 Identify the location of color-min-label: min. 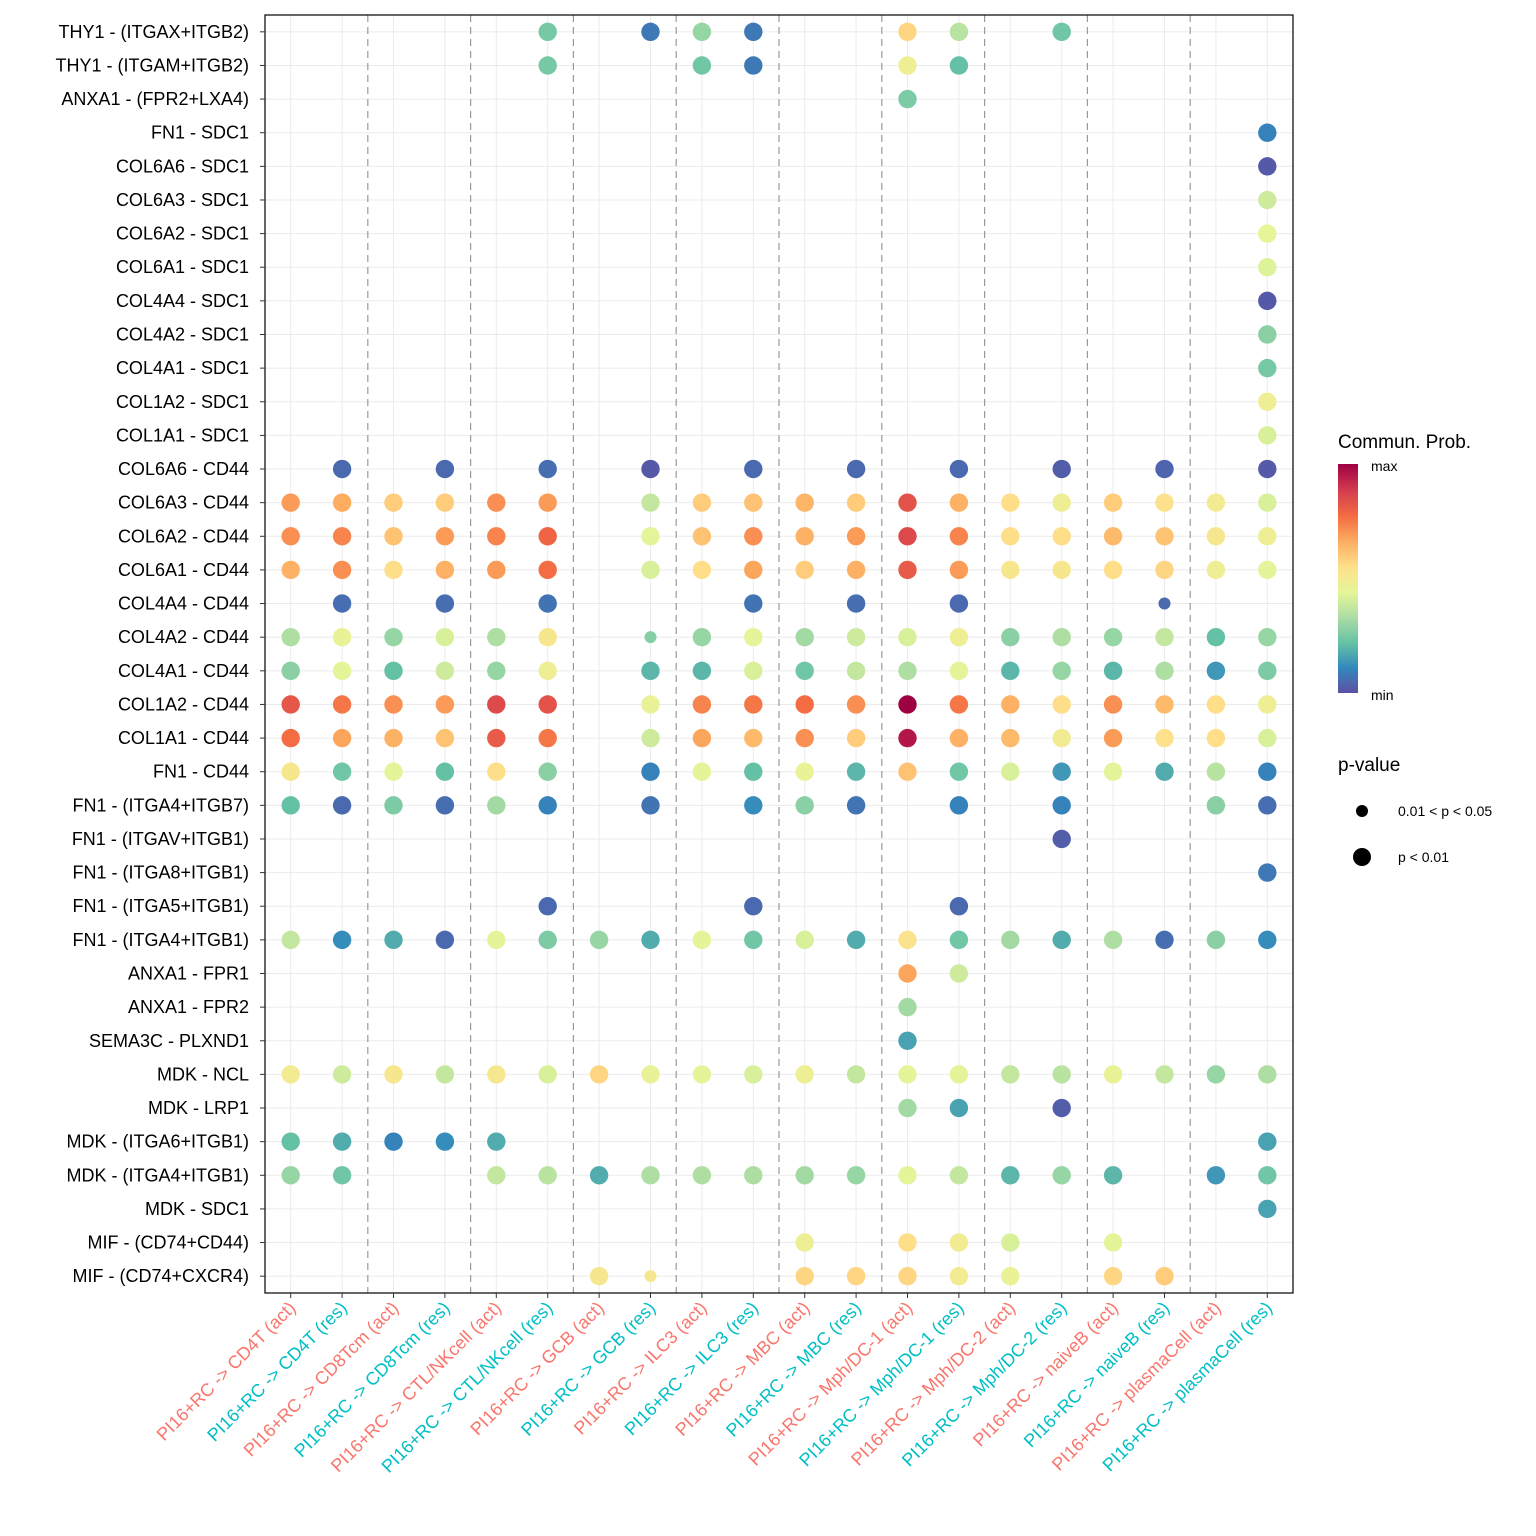
(1382, 695).